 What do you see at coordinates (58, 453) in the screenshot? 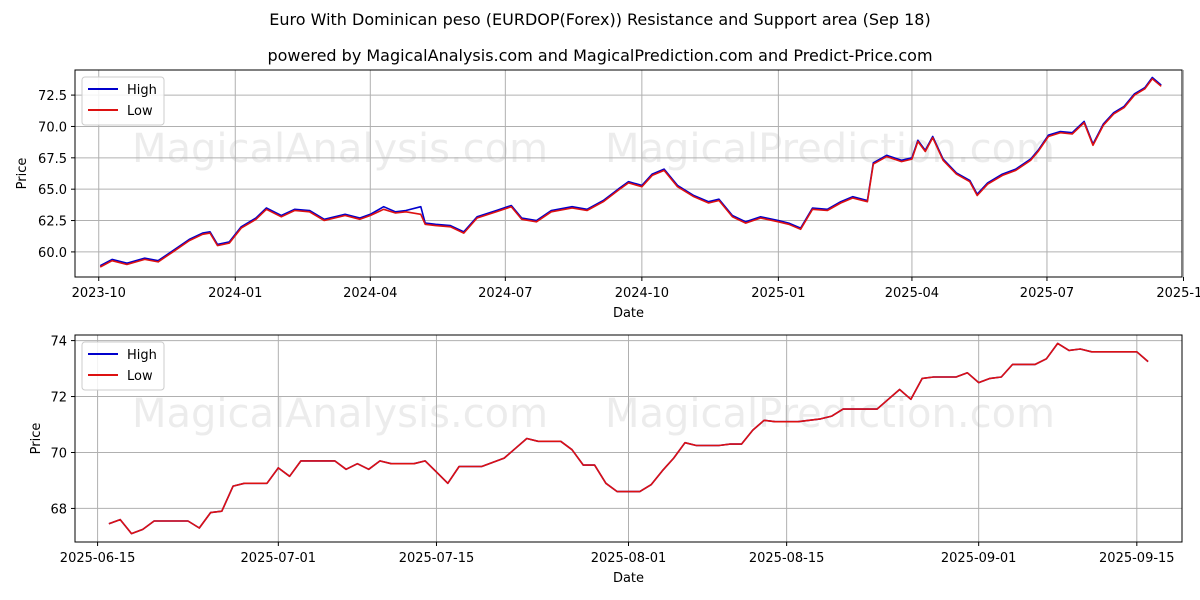
I see `y-tick-label: 70` at bounding box center [58, 453].